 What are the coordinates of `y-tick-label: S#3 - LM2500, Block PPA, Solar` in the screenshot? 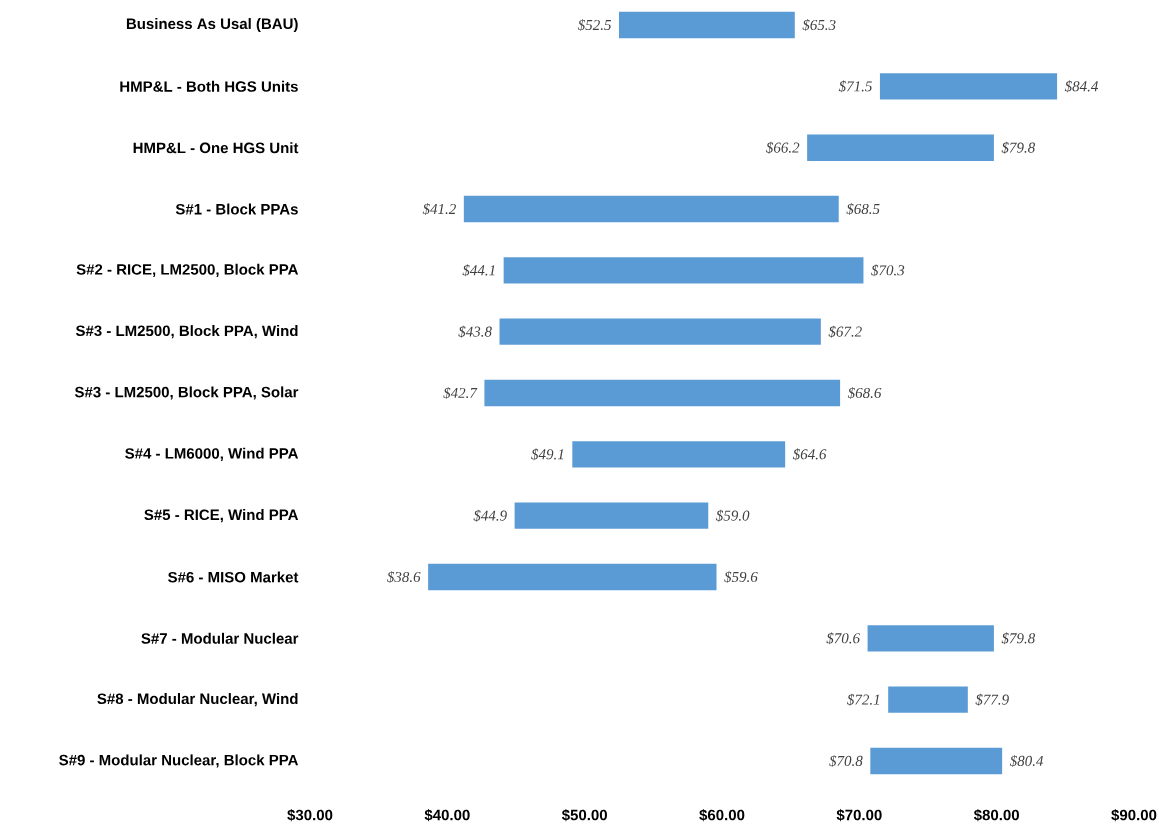 It's located at (186, 393).